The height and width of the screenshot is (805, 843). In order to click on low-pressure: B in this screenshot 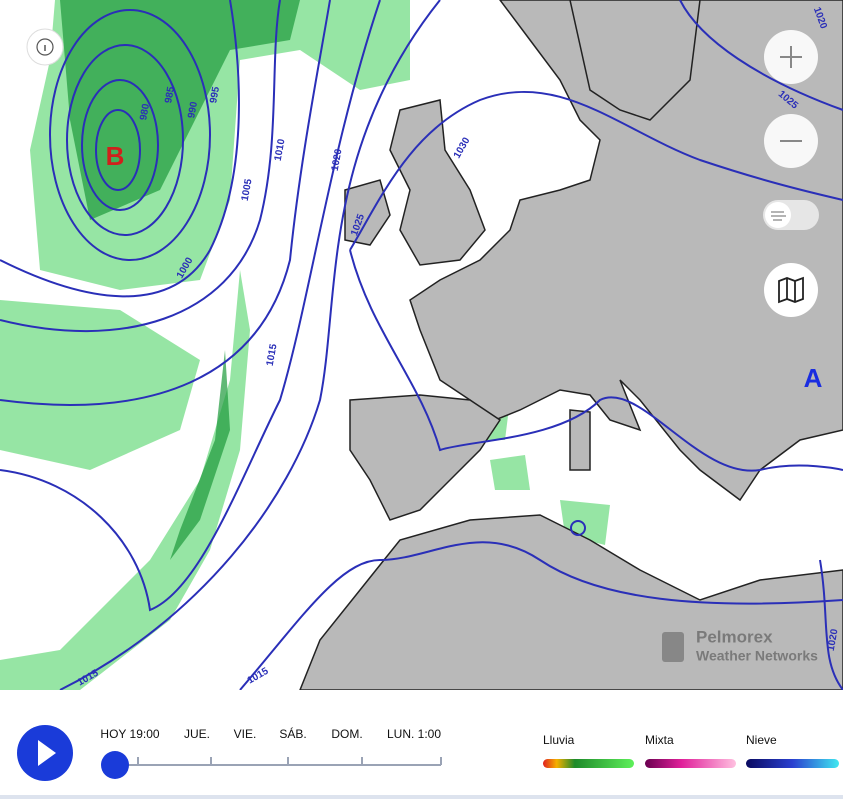, I will do `click(115, 156)`.